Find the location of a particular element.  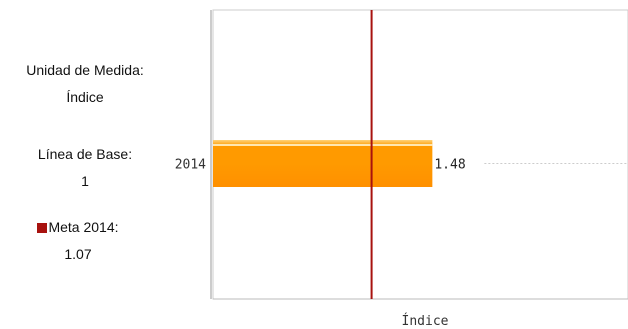

goal-label: Meta 2014: is located at coordinates (83, 227).